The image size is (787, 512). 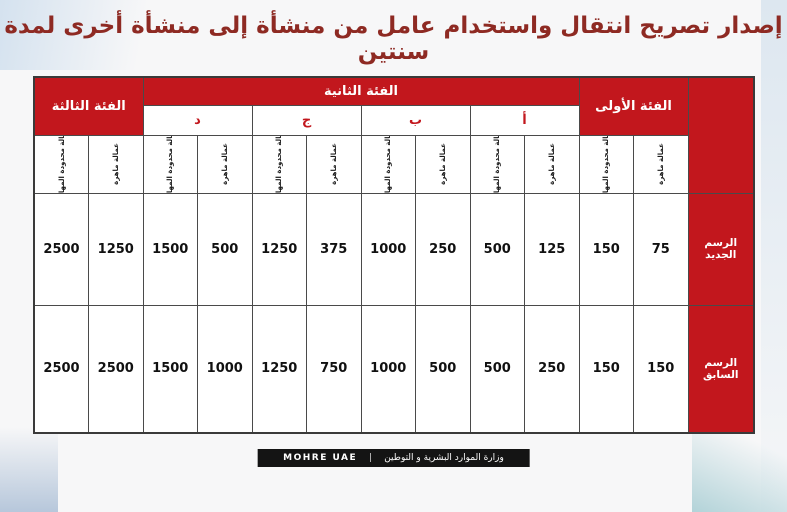 I want to click on category-2-header: الفئة الثانية, so click(x=361, y=91).